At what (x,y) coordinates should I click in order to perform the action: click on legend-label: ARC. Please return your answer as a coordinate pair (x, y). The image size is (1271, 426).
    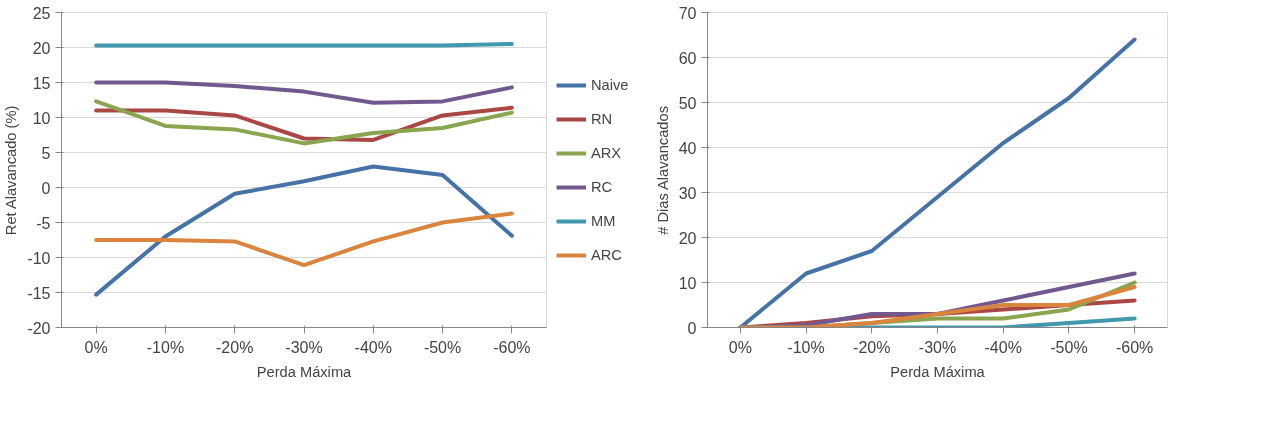
    Looking at the image, I should click on (606, 254).